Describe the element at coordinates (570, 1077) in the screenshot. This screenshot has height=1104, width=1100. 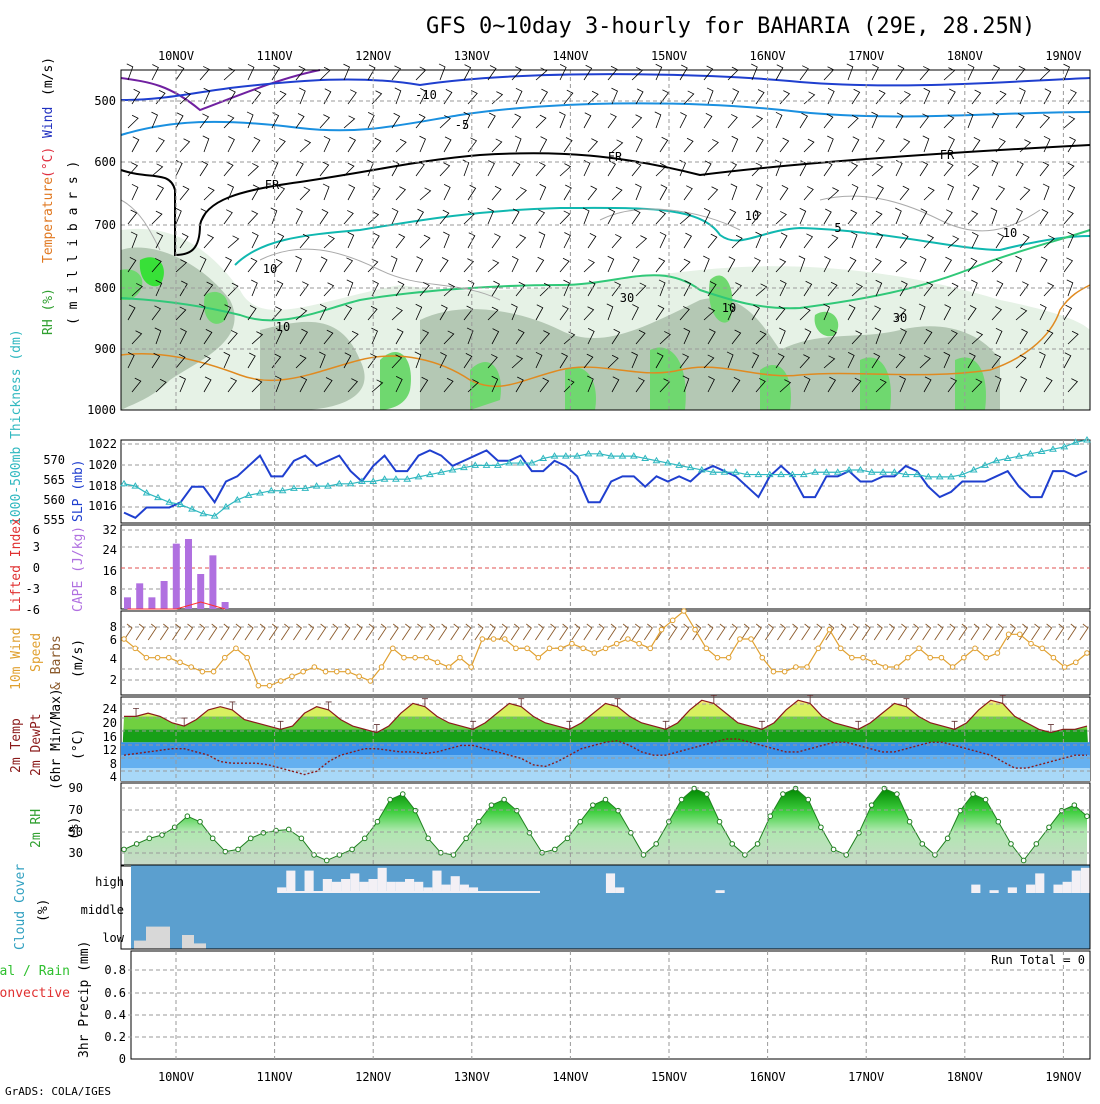
I see `bottom-date-label: 14NOV` at that location.